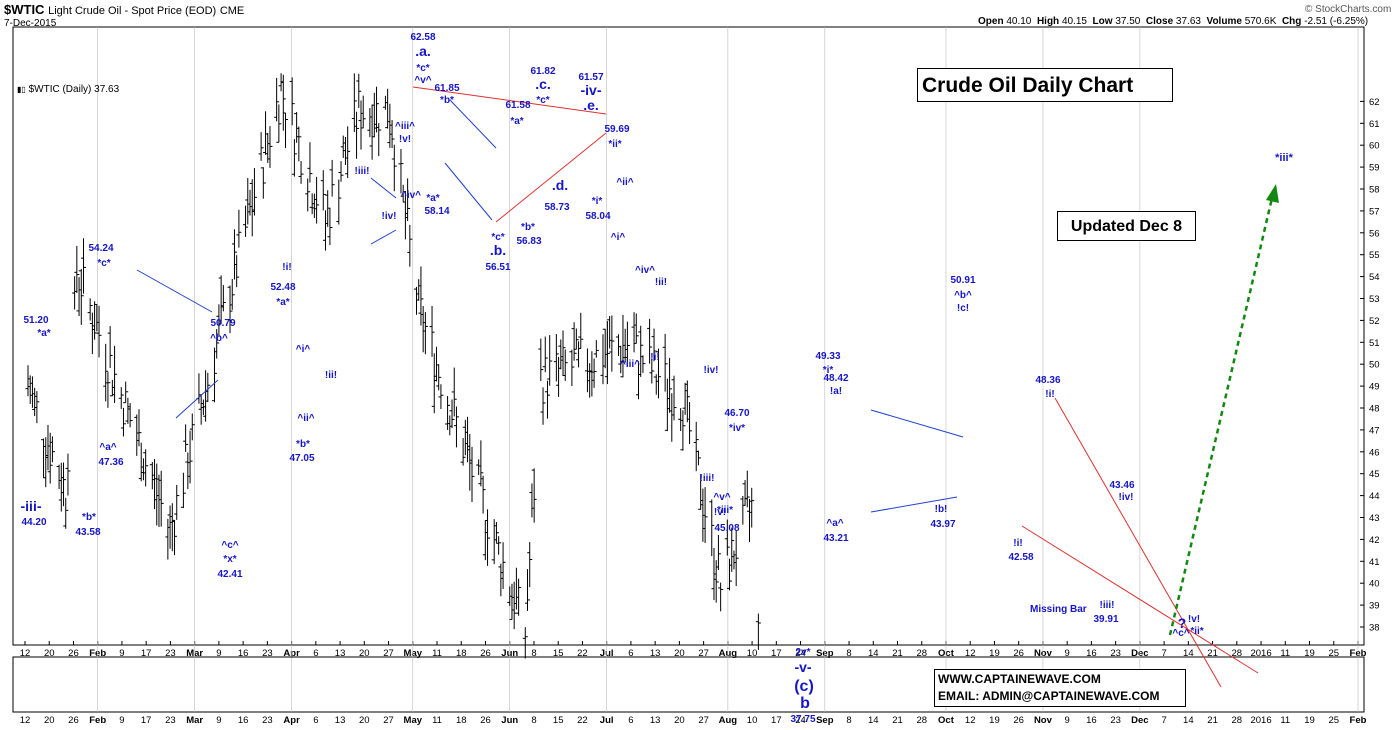  I want to click on x-tick-label-lower: 24, so click(800, 720).